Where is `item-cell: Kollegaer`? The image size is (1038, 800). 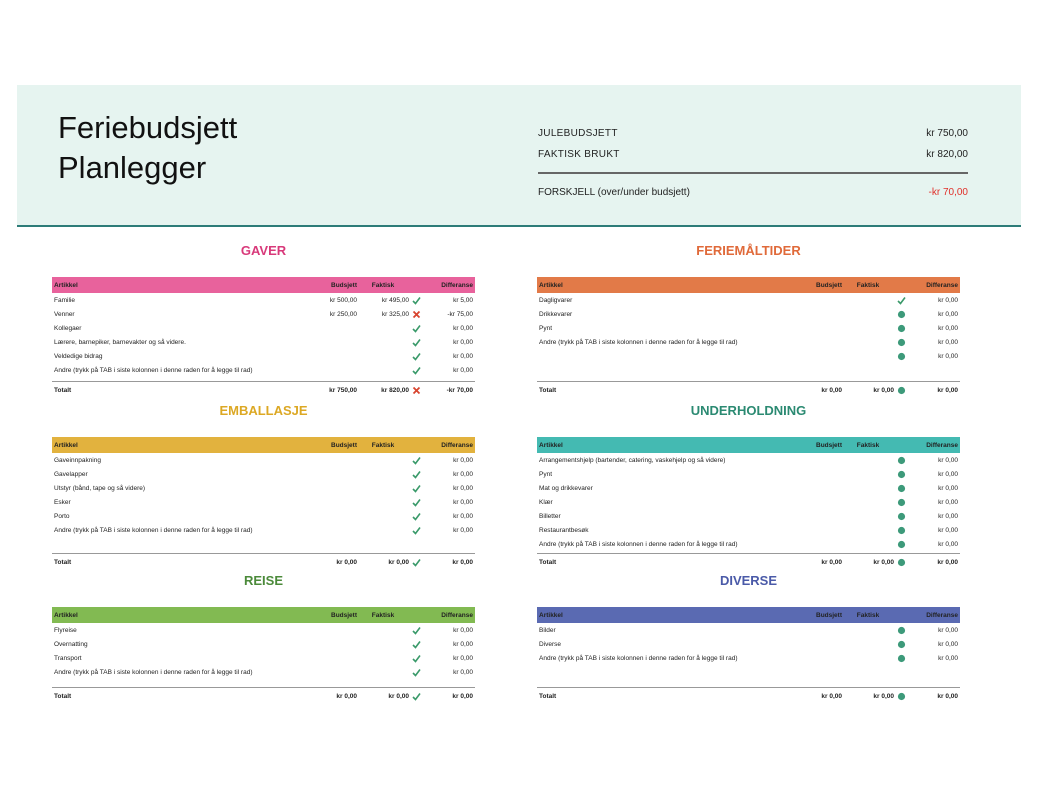
item-cell: Kollegaer is located at coordinates (68, 328).